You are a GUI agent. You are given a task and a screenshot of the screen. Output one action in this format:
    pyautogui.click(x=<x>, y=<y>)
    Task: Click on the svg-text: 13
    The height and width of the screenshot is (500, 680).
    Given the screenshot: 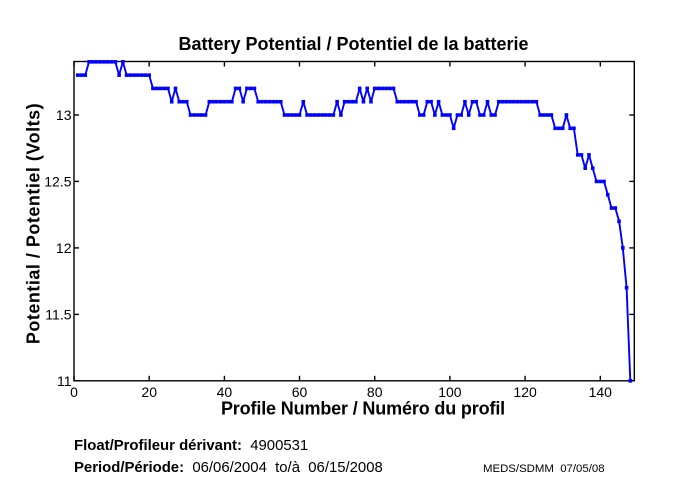 What is the action you would take?
    pyautogui.click(x=64, y=115)
    